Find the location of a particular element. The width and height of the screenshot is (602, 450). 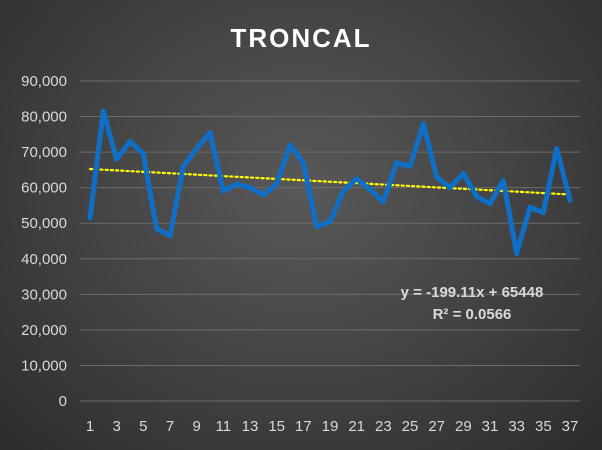

x-tick-label: 27 is located at coordinates (436, 426).